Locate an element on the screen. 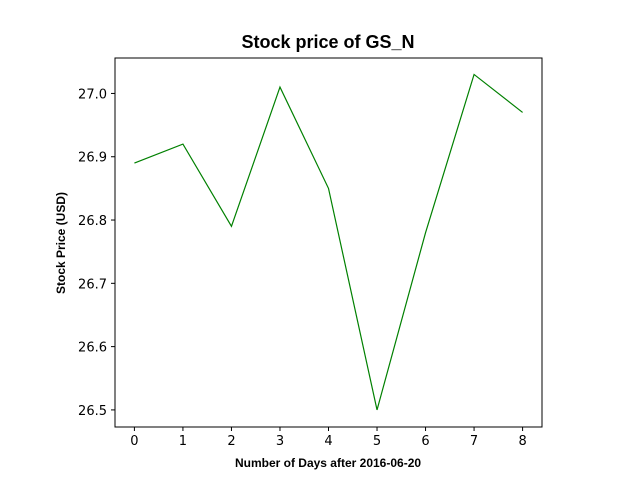 Image resolution: width=640 pixels, height=480 pixels. x-tick-label: 6 is located at coordinates (425, 441).